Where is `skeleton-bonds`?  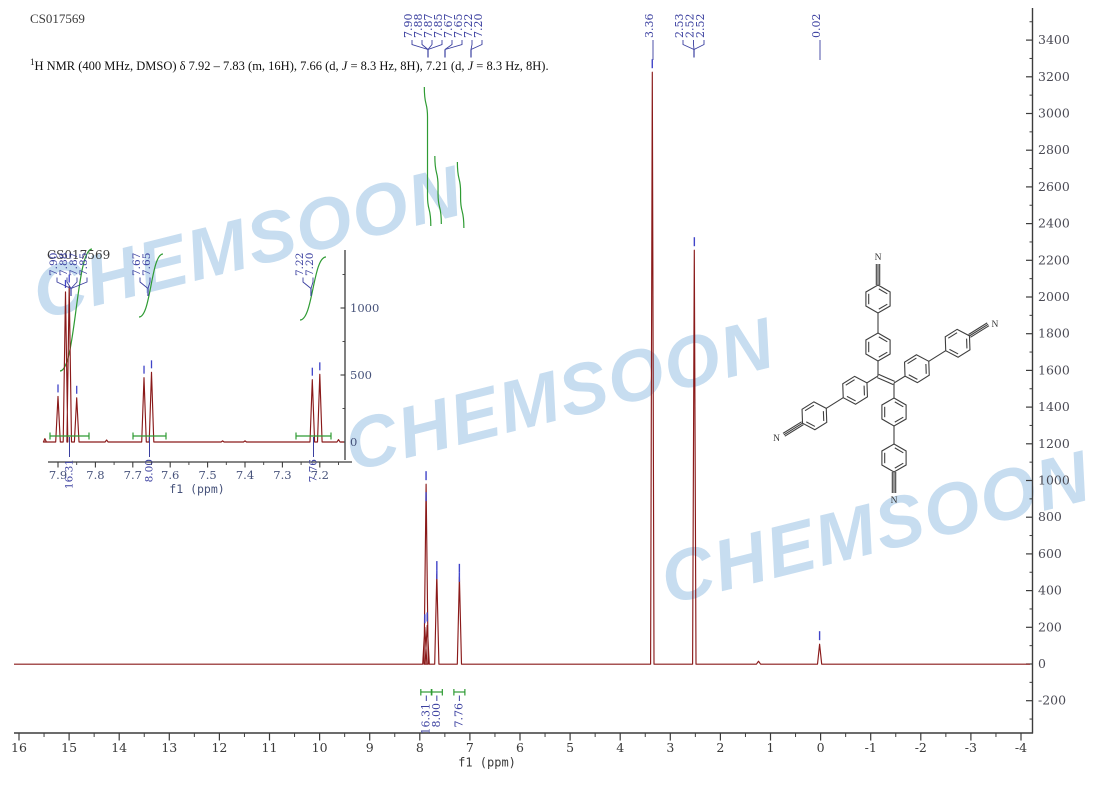 skeleton-bonds is located at coordinates (886, 378).